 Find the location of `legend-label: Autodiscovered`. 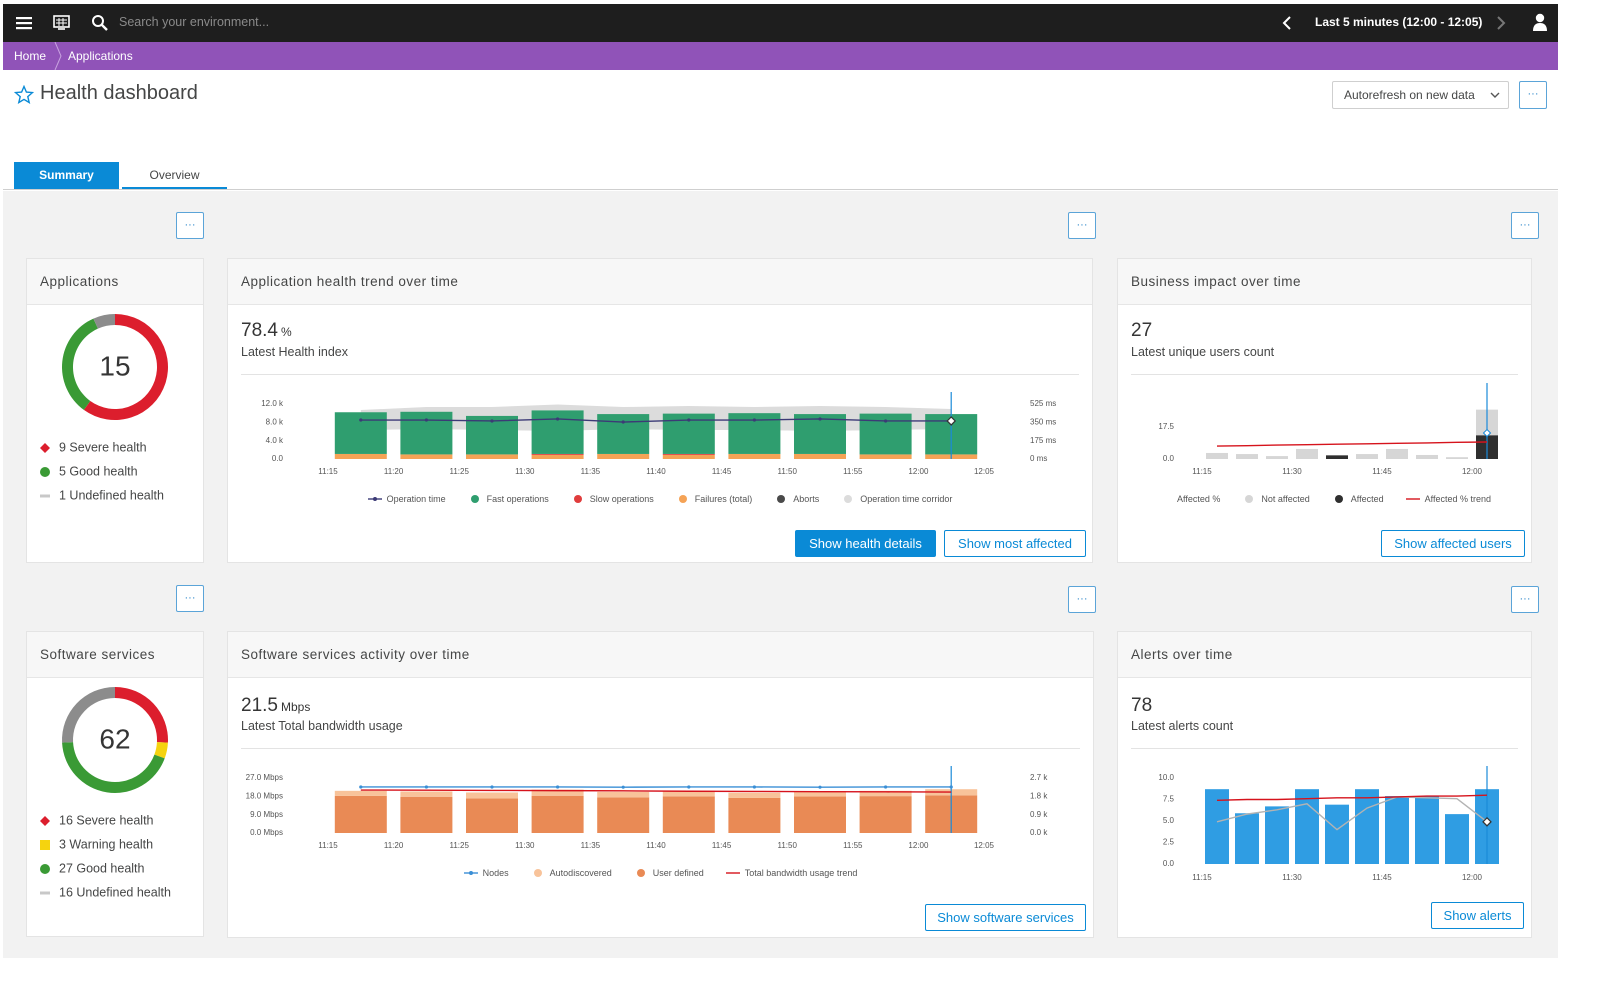

legend-label: Autodiscovered is located at coordinates (580, 873).